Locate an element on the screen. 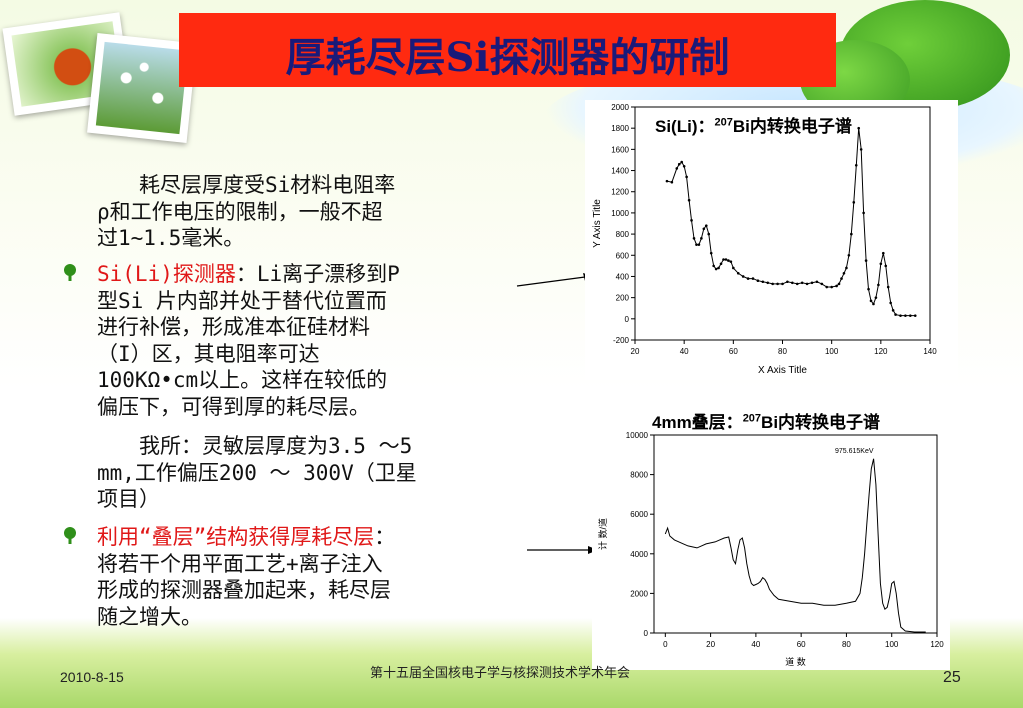  chart1-caption-prefix: Si(Li)： is located at coordinates (685, 126).